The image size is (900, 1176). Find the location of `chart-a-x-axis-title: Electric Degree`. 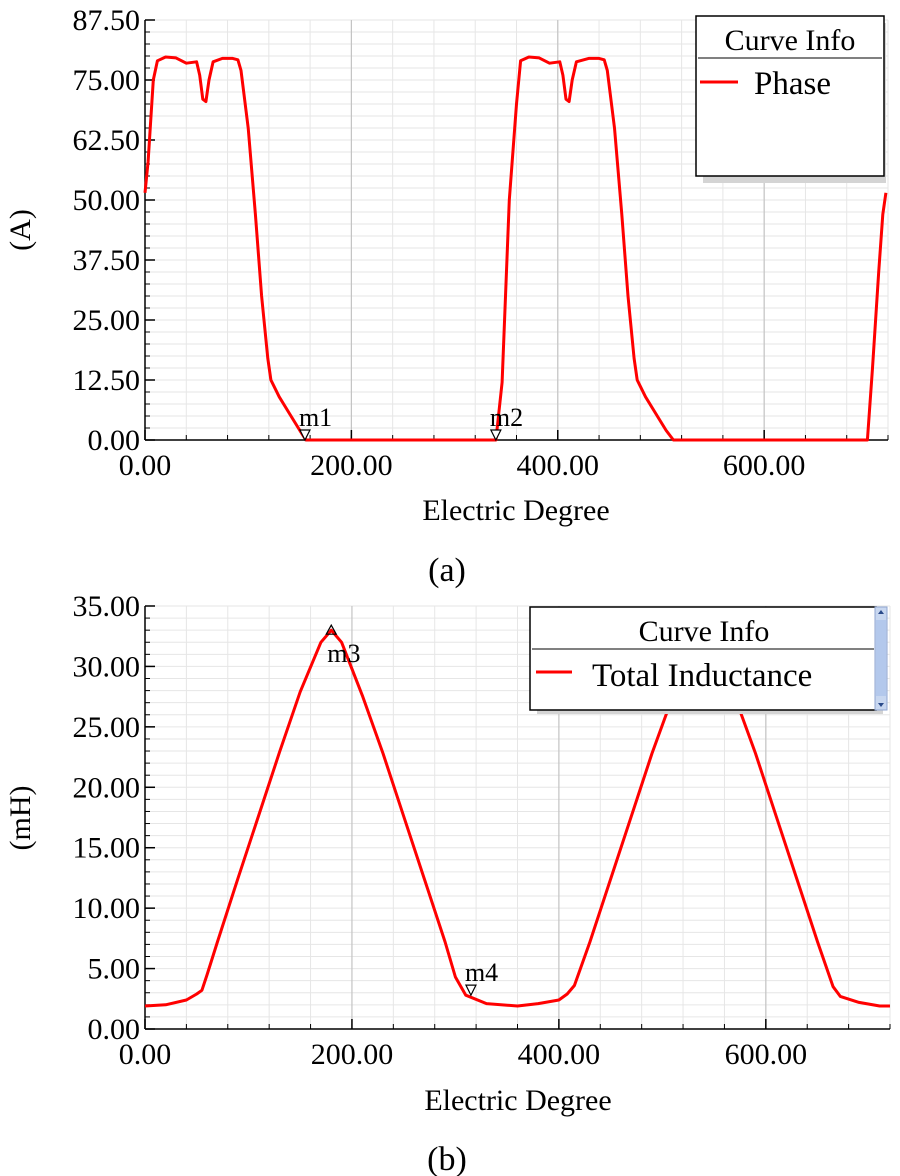

chart-a-x-axis-title: Electric Degree is located at coordinates (515, 510).